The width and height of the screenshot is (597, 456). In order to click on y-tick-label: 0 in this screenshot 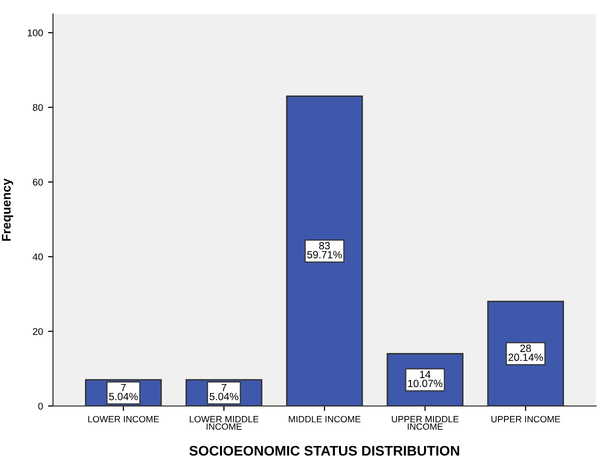, I will do `click(40, 406)`.